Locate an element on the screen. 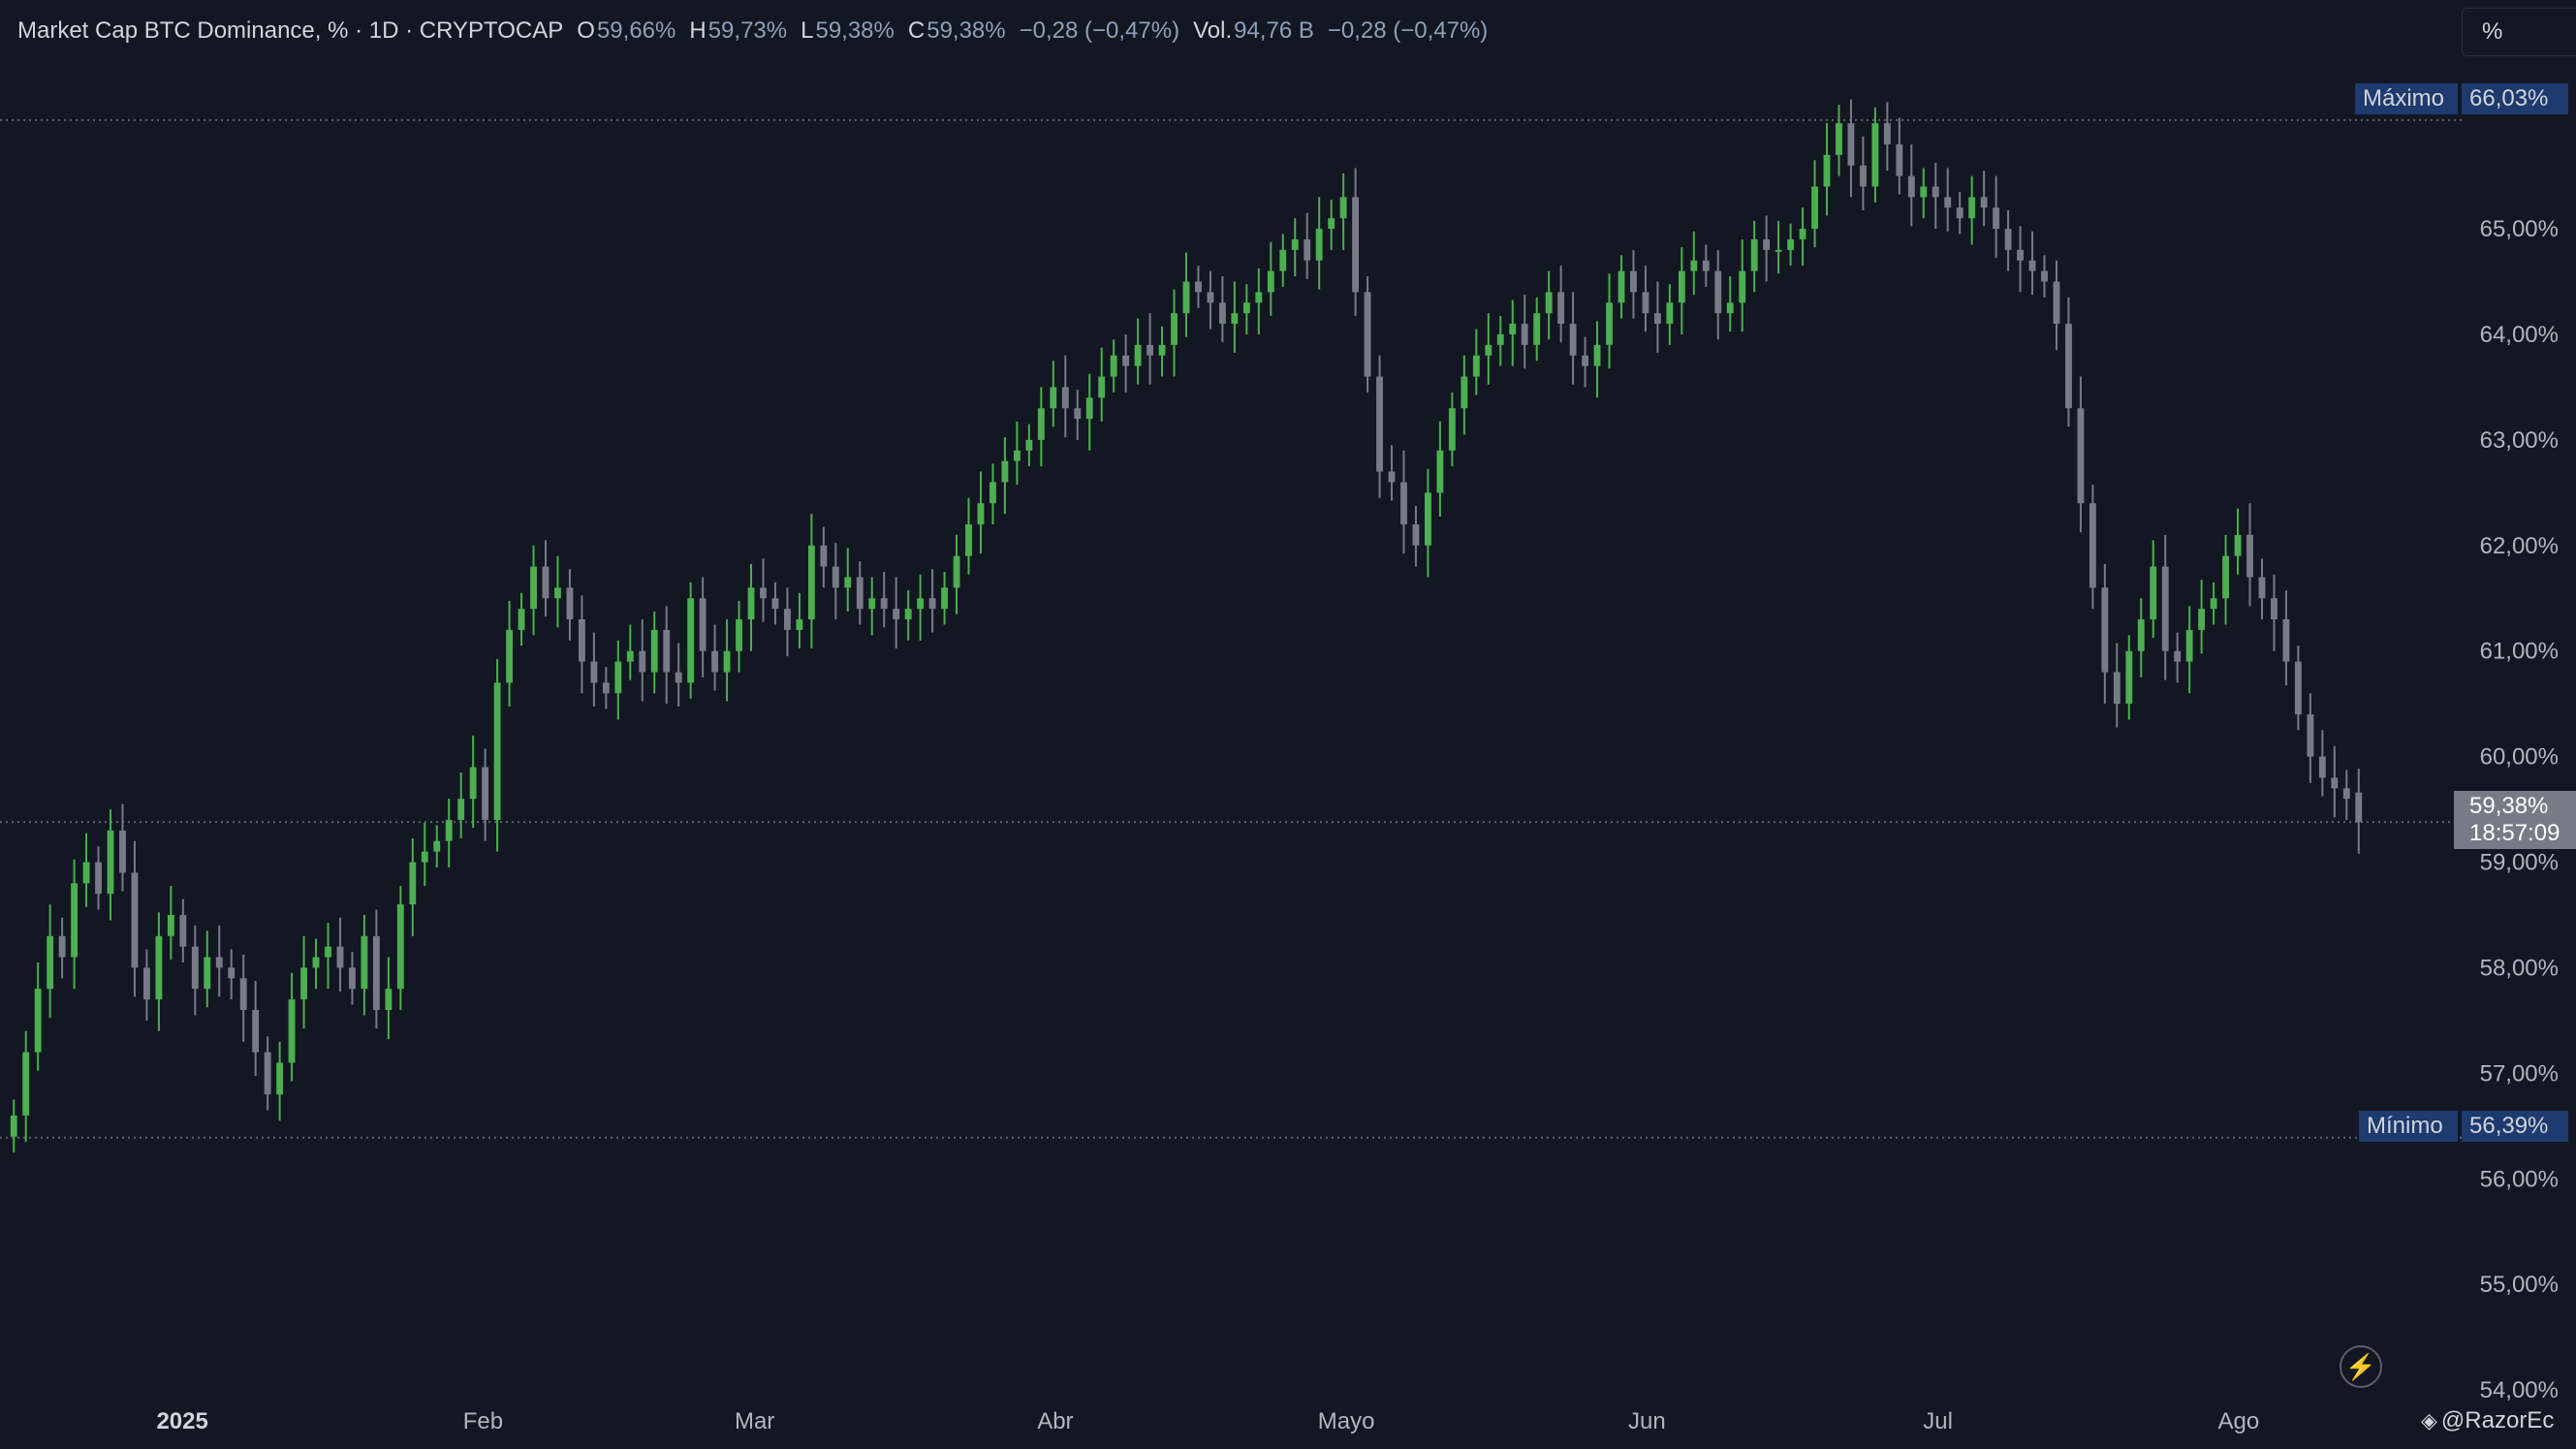 This screenshot has height=1449, width=2576. change-value: −0,28 (−0,47%) is located at coordinates (1099, 31).